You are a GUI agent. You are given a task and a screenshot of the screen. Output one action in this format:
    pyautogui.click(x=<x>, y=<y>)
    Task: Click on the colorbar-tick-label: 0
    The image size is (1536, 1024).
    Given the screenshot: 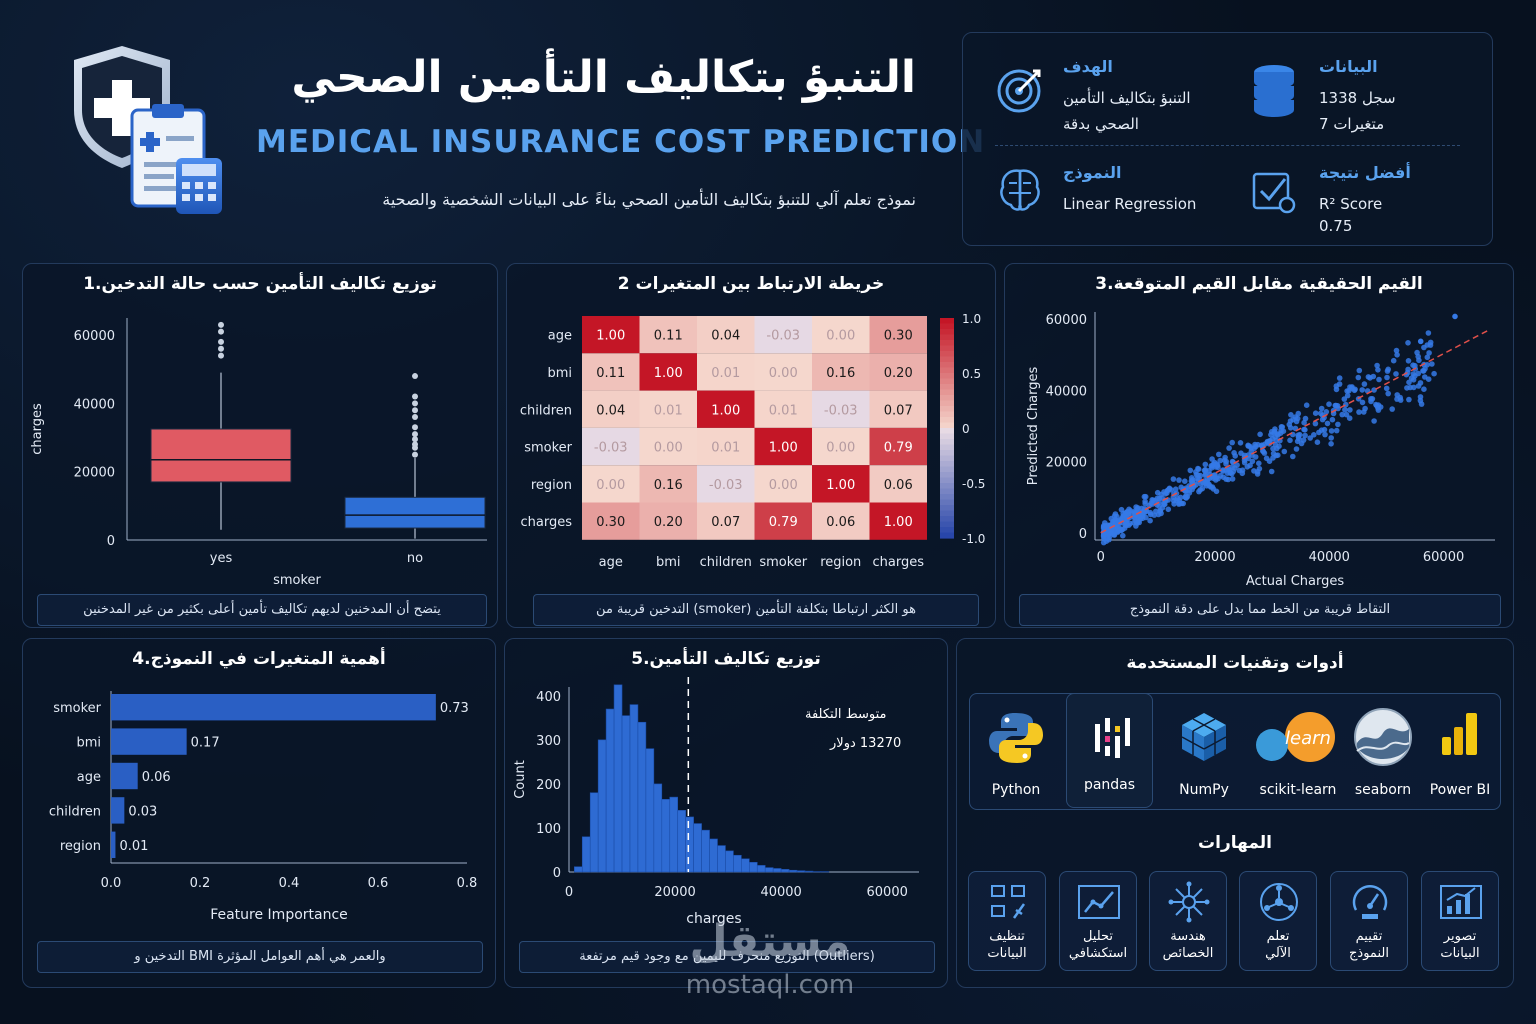 What is the action you would take?
    pyautogui.click(x=966, y=429)
    